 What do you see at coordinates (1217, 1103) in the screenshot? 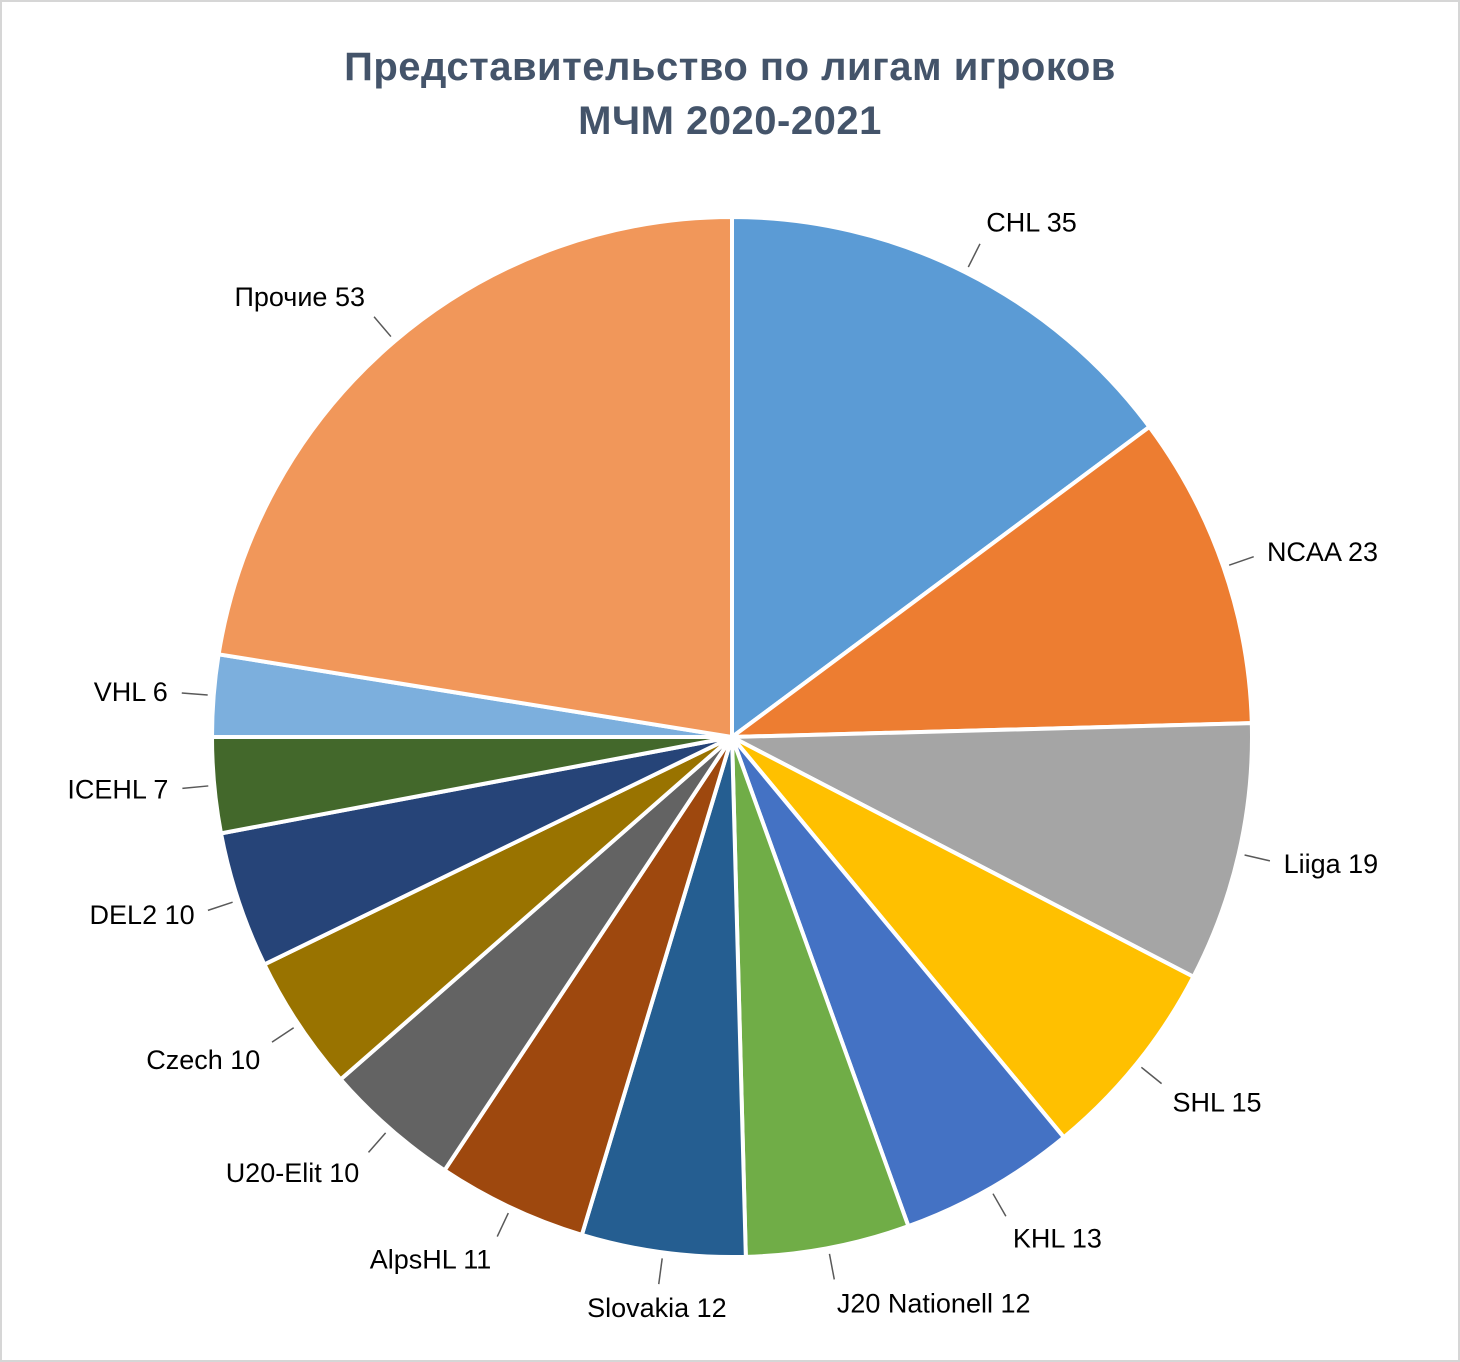
I see `slice-label-shl: SHL 15` at bounding box center [1217, 1103].